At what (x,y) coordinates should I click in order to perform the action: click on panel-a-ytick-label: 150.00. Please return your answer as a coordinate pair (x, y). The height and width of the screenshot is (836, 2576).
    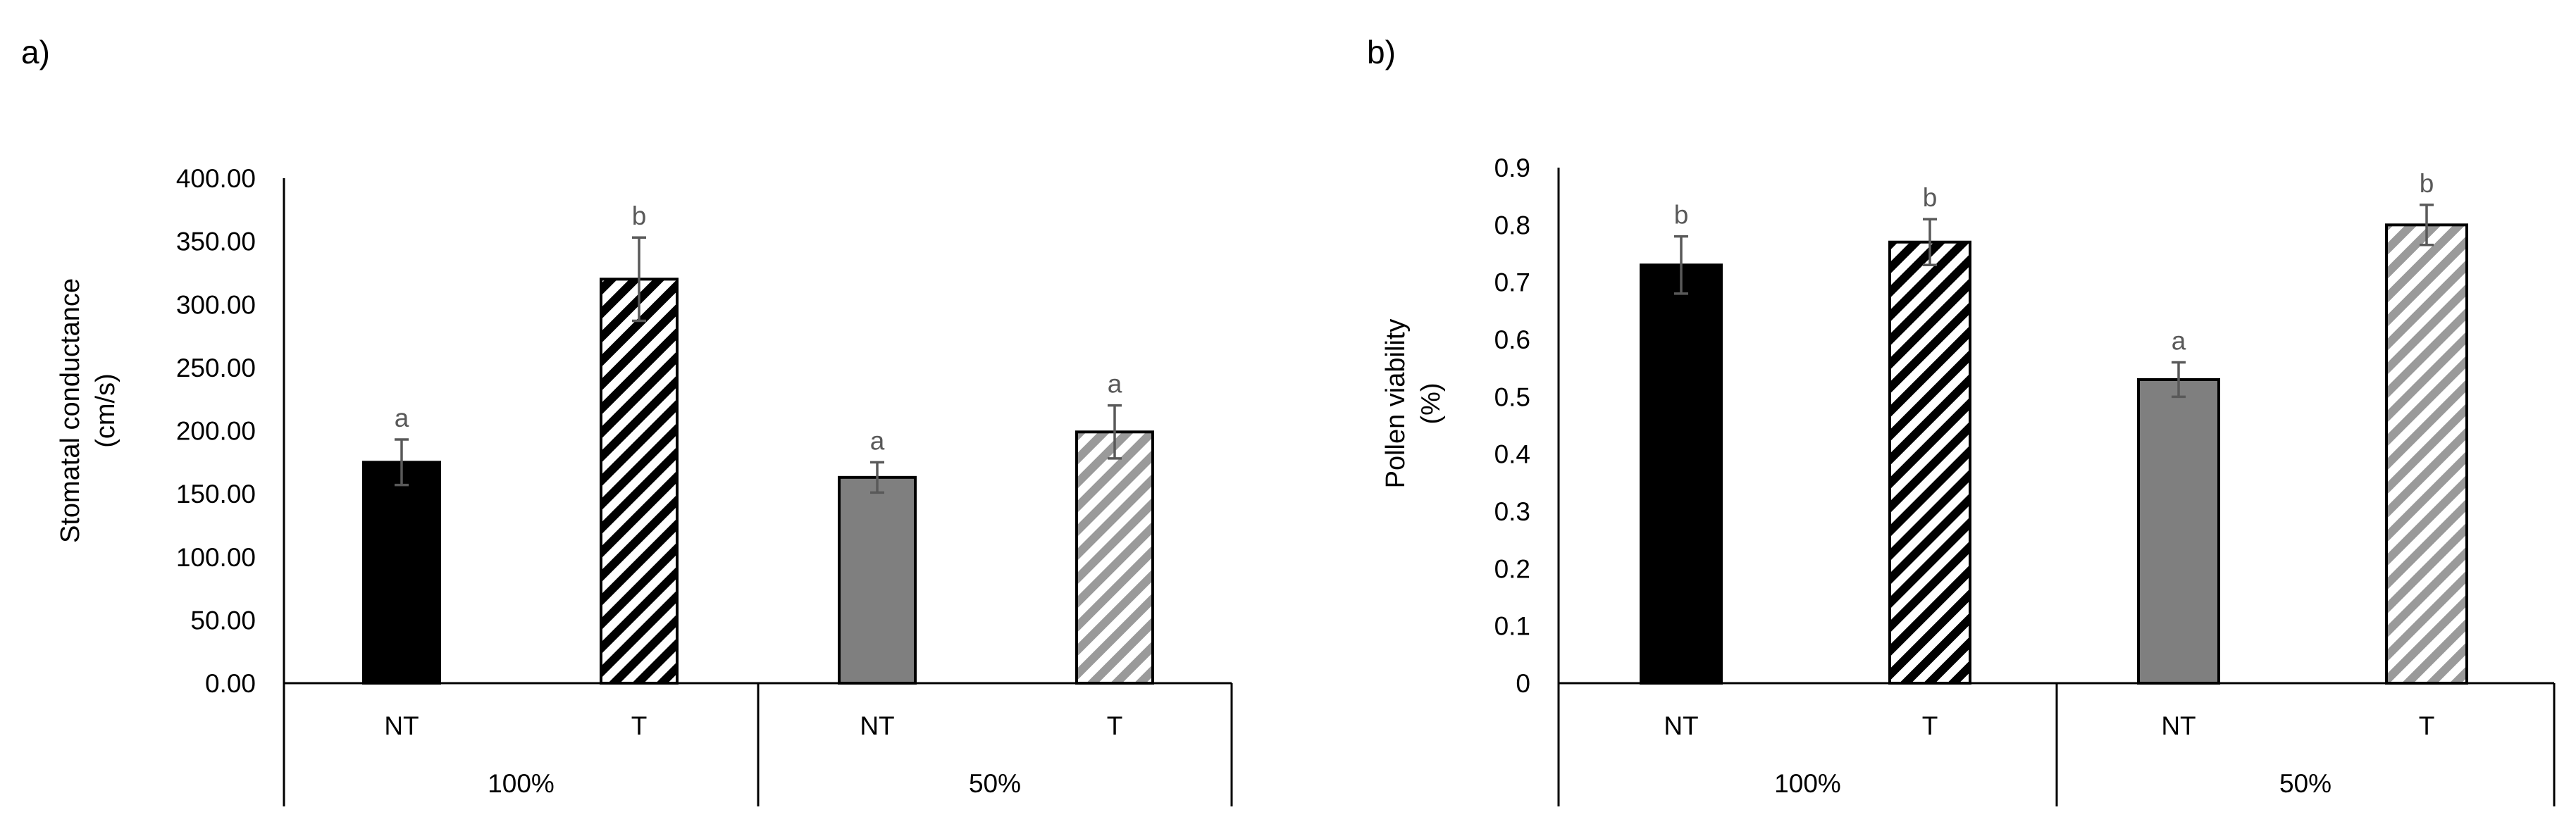
    Looking at the image, I should click on (216, 494).